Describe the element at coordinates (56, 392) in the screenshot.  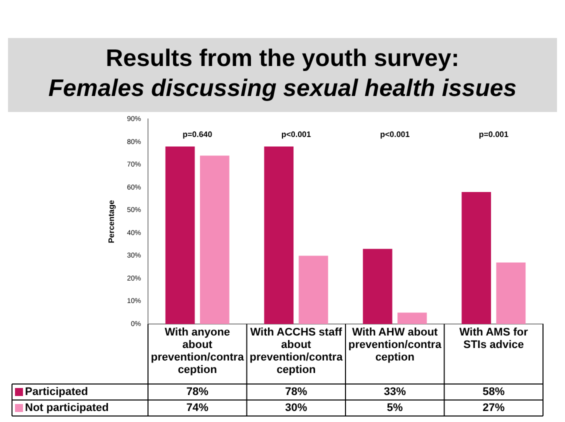
I see `legend-label: Participated` at that location.